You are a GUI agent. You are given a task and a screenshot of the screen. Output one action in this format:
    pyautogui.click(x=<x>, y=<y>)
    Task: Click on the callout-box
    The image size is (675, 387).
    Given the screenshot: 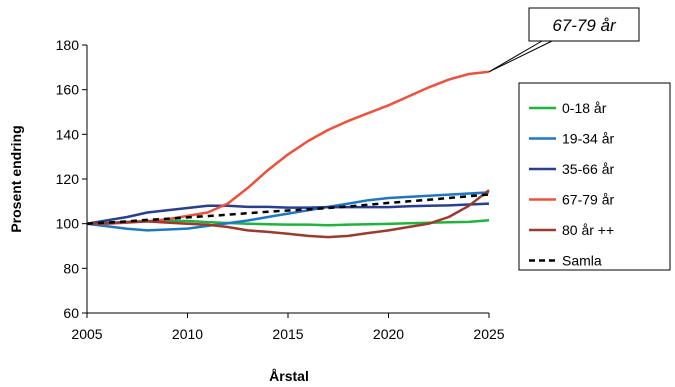 What is the action you would take?
    pyautogui.click(x=584, y=24)
    